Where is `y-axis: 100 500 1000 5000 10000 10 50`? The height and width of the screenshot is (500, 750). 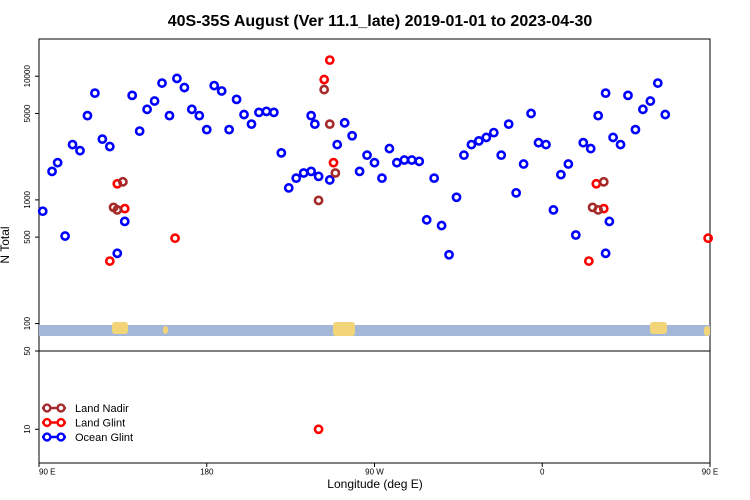
y-axis: 100 500 1000 5000 10000 10 50 is located at coordinates (31, 249).